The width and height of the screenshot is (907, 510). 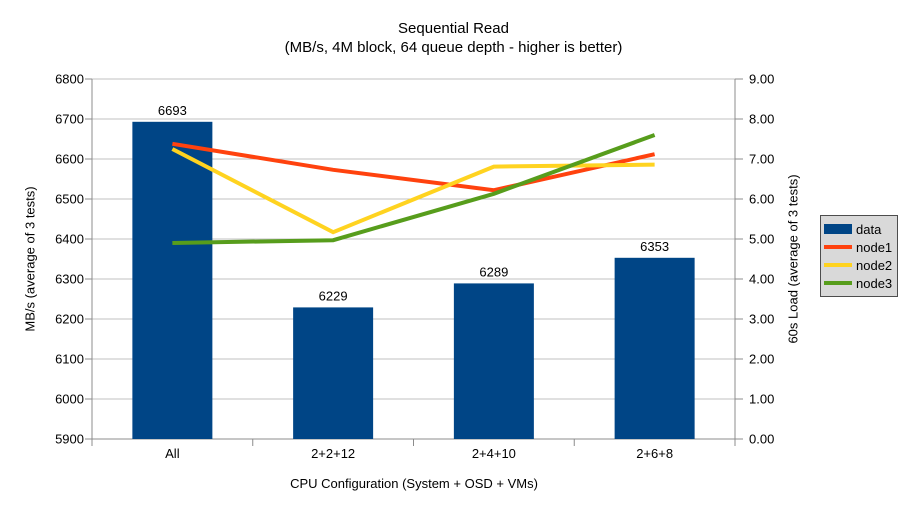 What do you see at coordinates (654, 453) in the screenshot?
I see `x-category-label: 2+6+8` at bounding box center [654, 453].